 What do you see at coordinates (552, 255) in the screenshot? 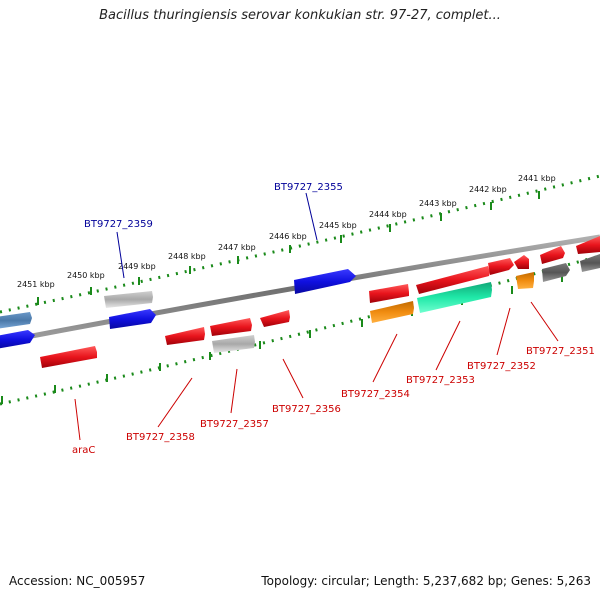
I see `gene-red-2351a` at bounding box center [552, 255].